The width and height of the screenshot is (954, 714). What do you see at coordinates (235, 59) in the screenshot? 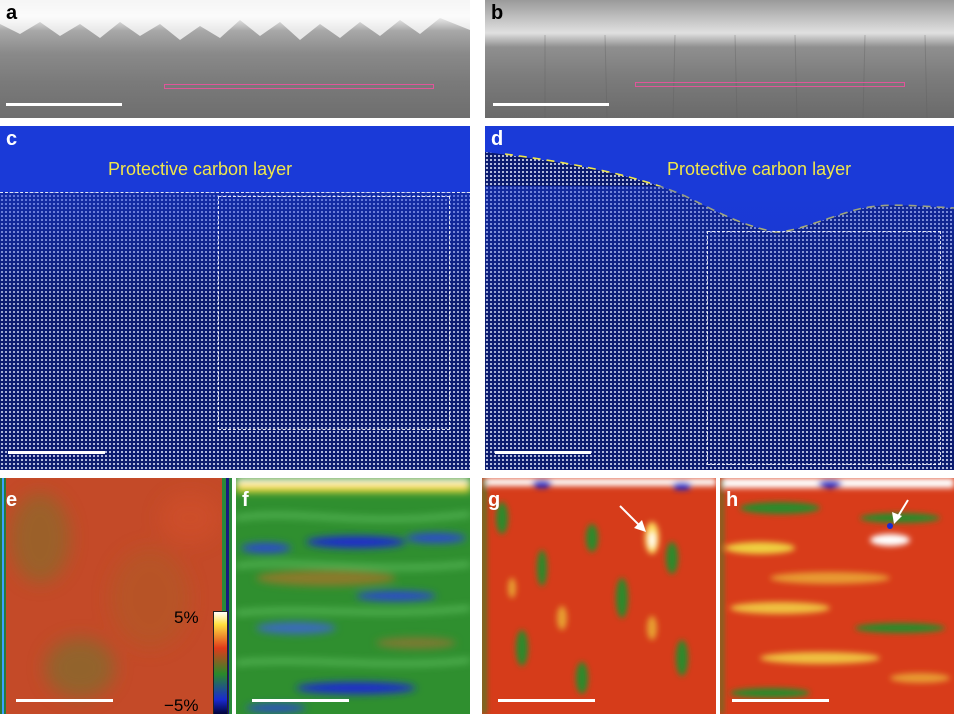
I see `panel-a: a` at bounding box center [235, 59].